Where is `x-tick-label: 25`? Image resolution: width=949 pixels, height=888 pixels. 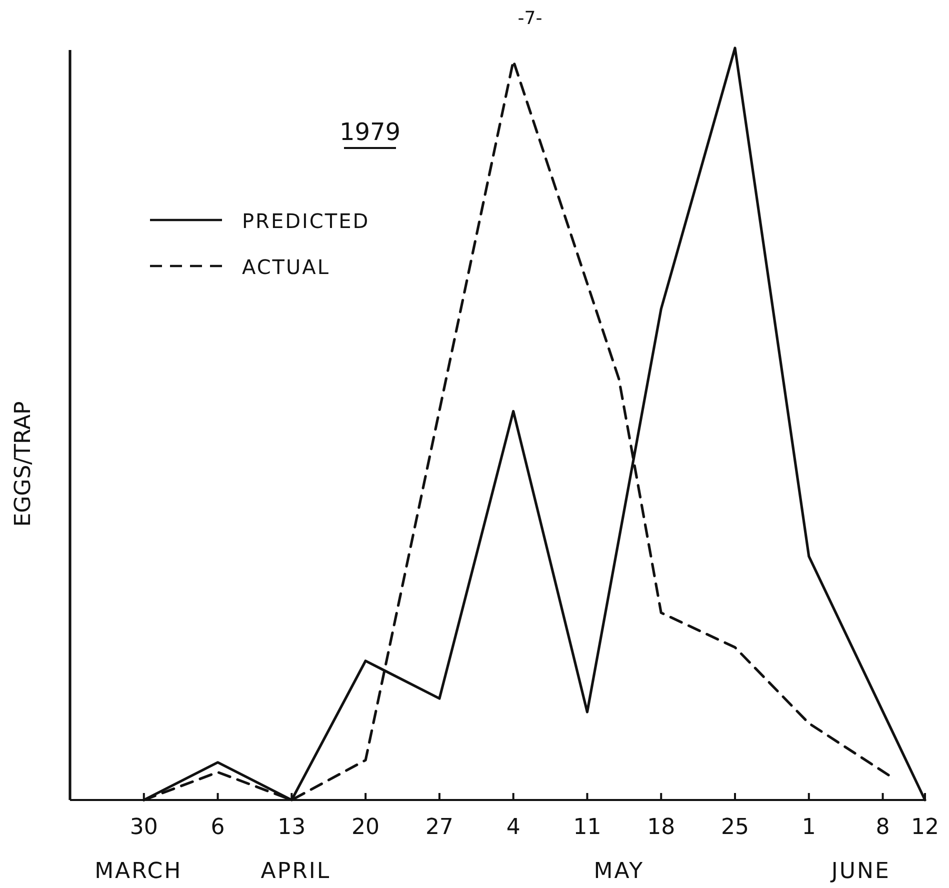
x-tick-label: 25 is located at coordinates (735, 827).